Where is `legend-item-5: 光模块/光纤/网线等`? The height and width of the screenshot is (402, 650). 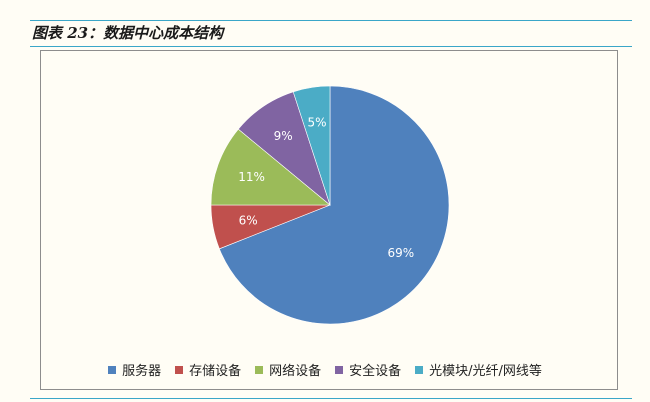
legend-item-5: 光模块/光纤/网线等 is located at coordinates (478, 369).